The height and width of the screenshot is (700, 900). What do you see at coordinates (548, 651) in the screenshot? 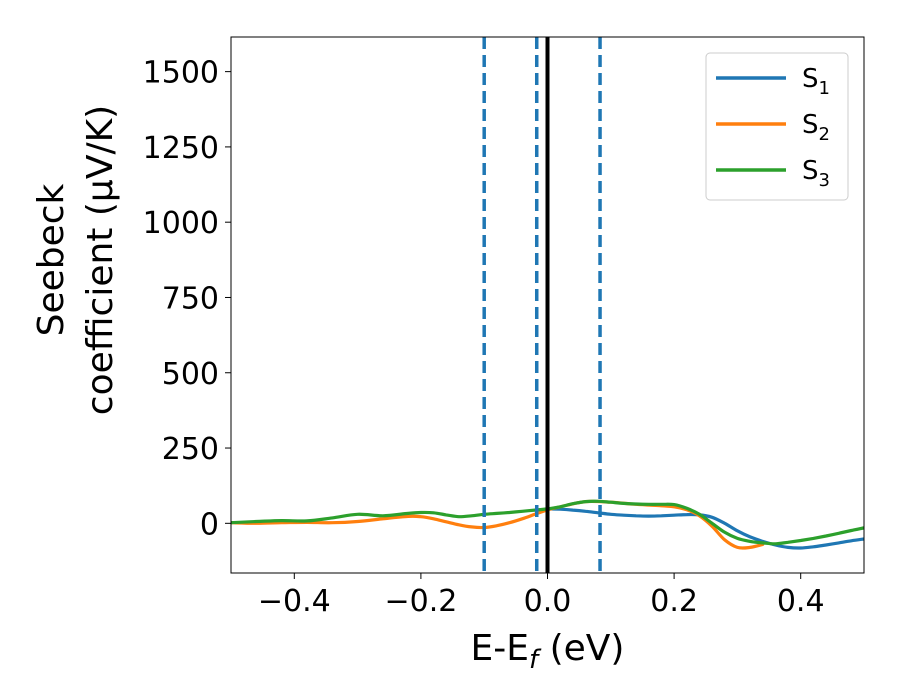
I see `x-axis-label: E-Ef (eV)` at bounding box center [548, 651].